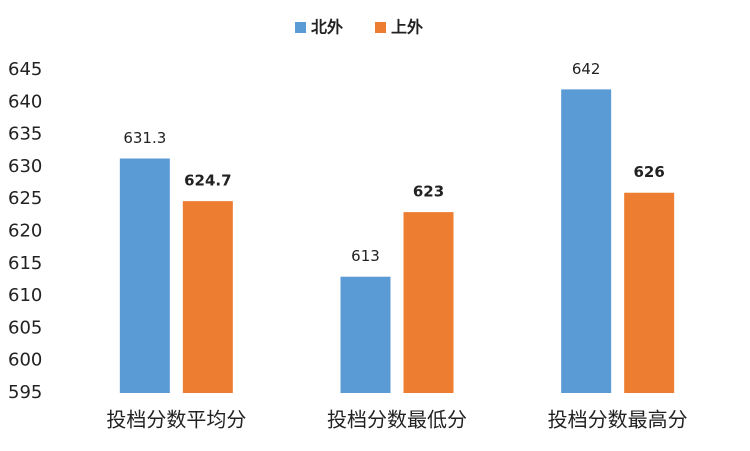  I want to click on x-tick-label: 投档分数平均分, so click(176, 420).